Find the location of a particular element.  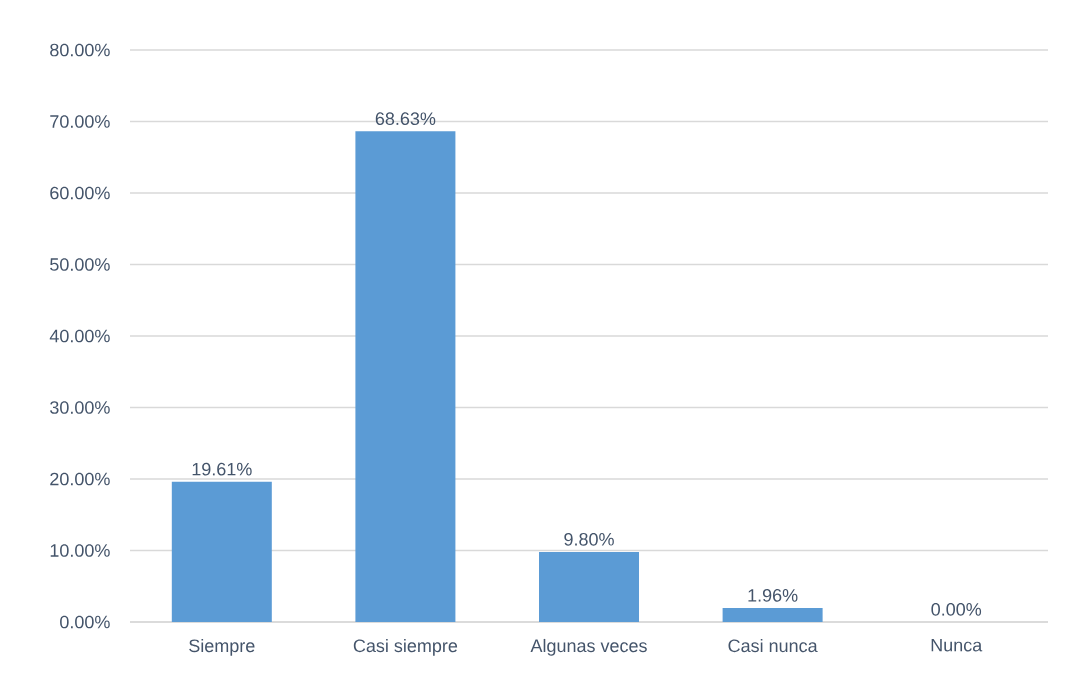

x-tick-label: Nunca is located at coordinates (957, 645).